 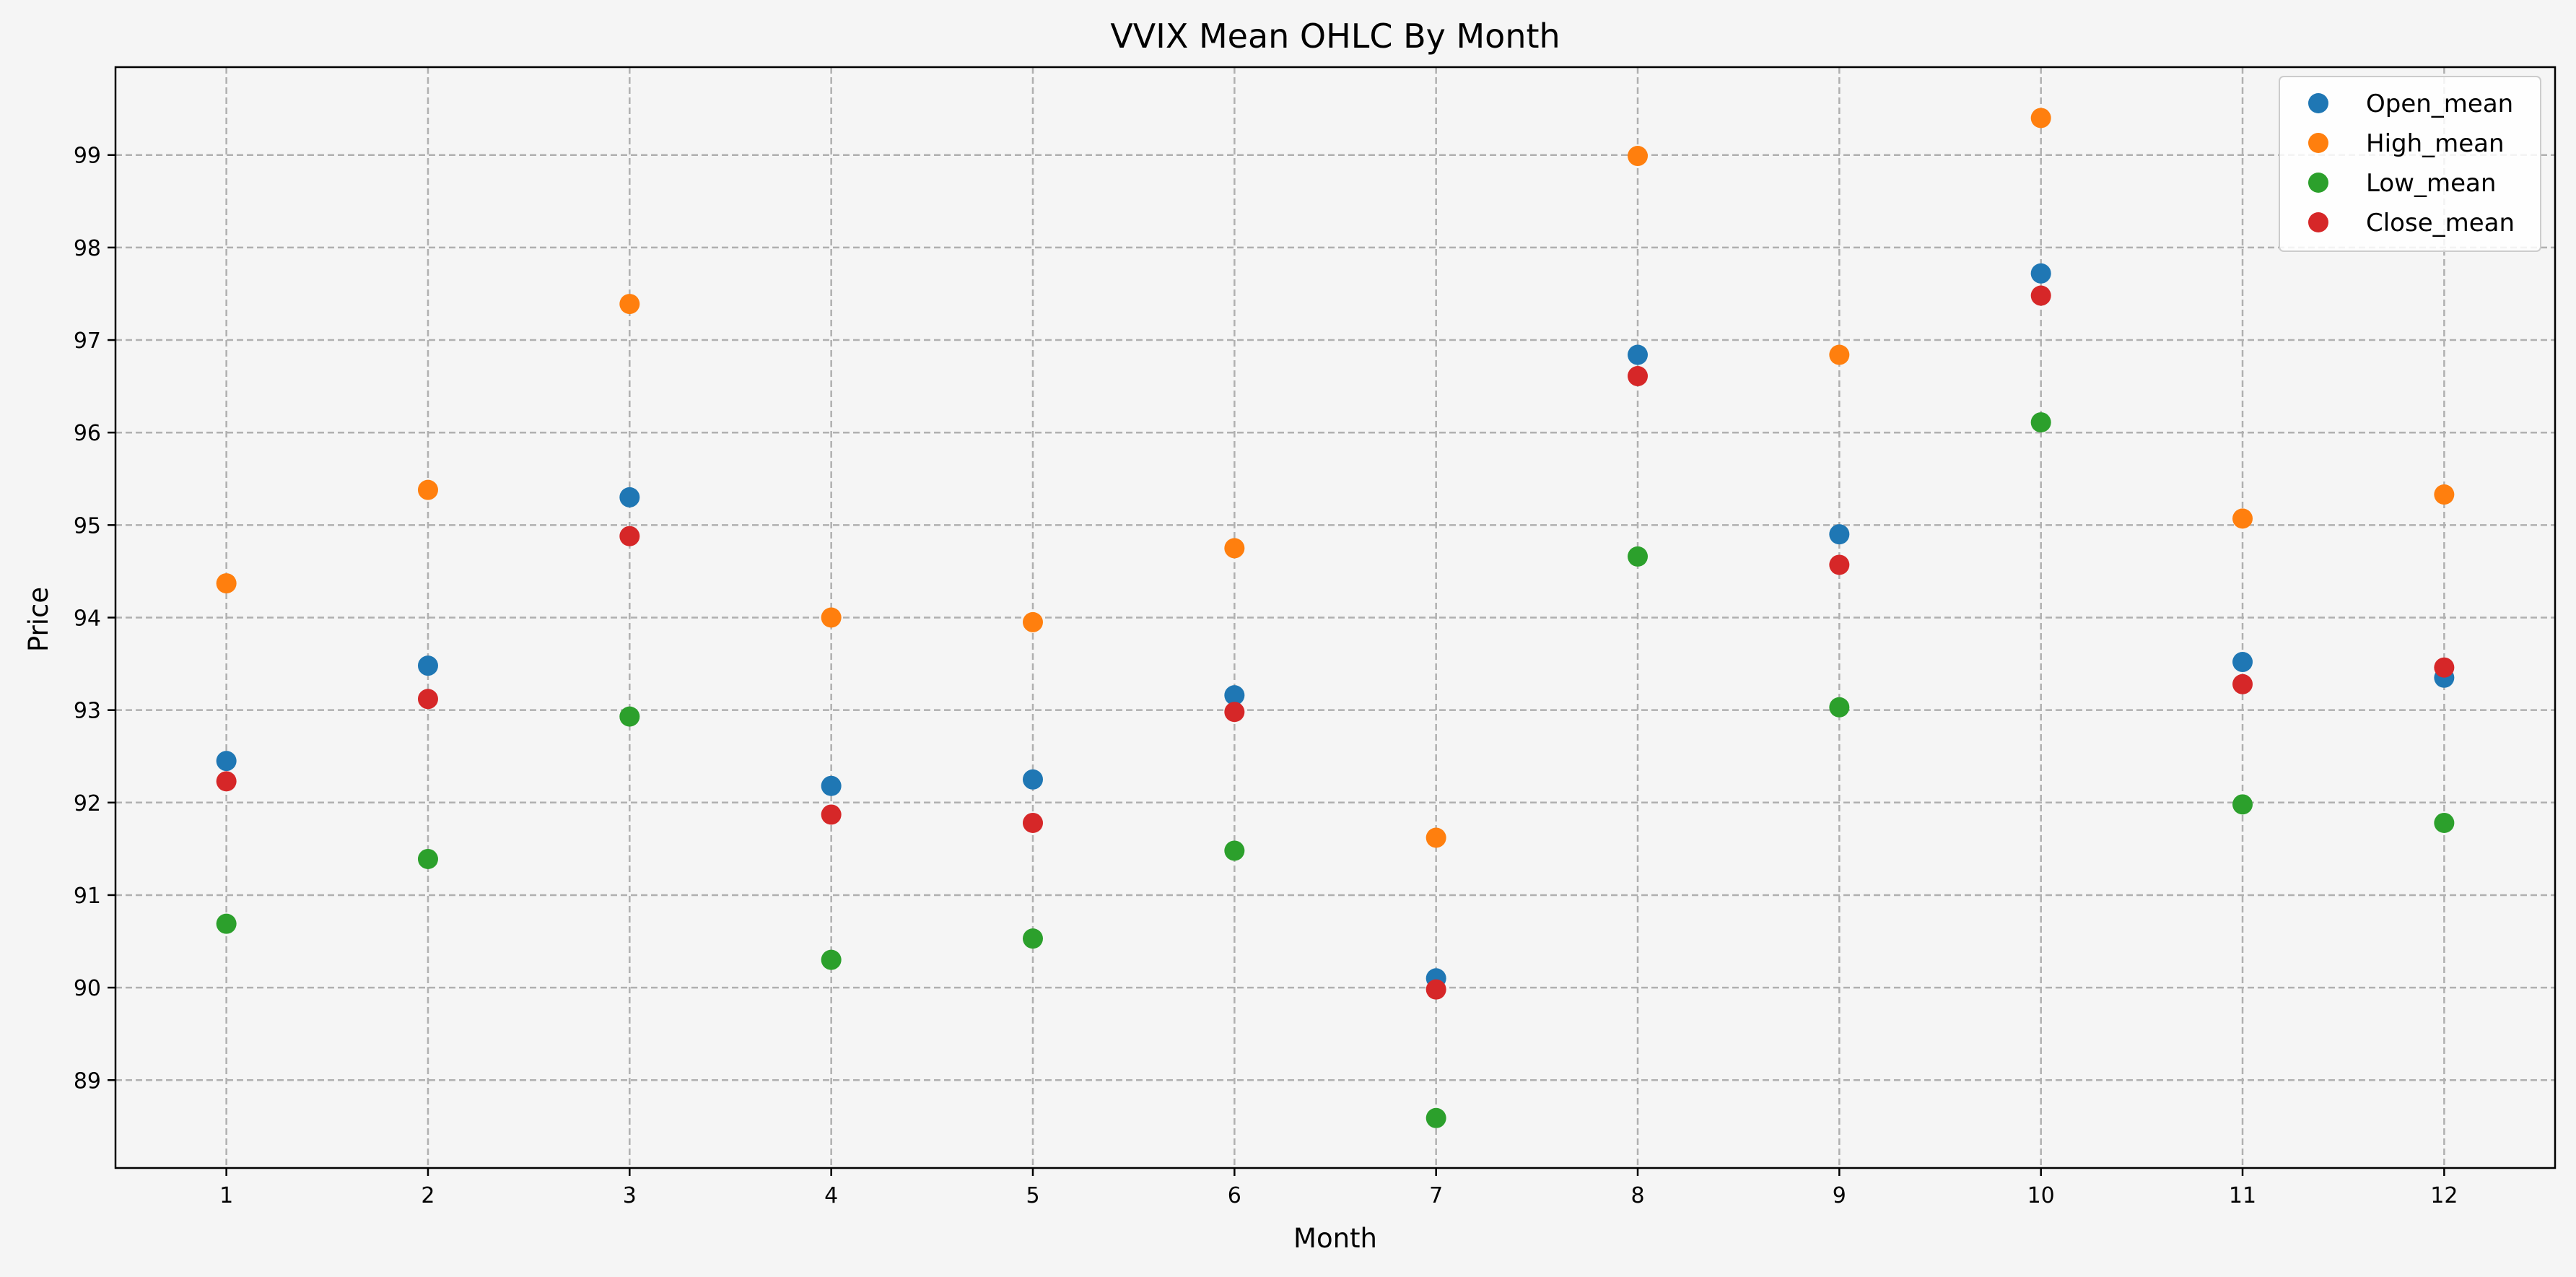 I want to click on y-tick-label: 90, so click(x=87, y=988).